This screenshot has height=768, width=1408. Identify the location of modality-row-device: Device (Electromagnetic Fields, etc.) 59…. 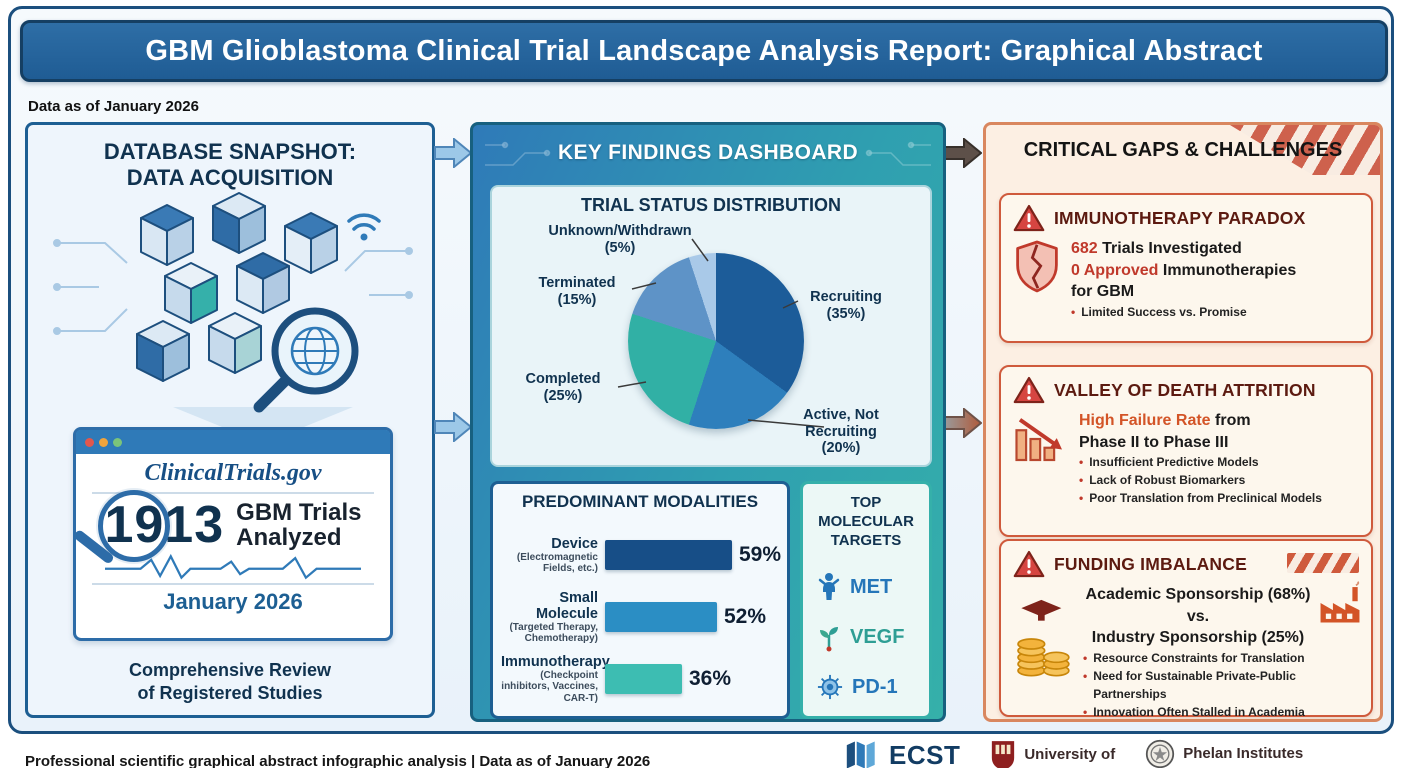
(641, 555).